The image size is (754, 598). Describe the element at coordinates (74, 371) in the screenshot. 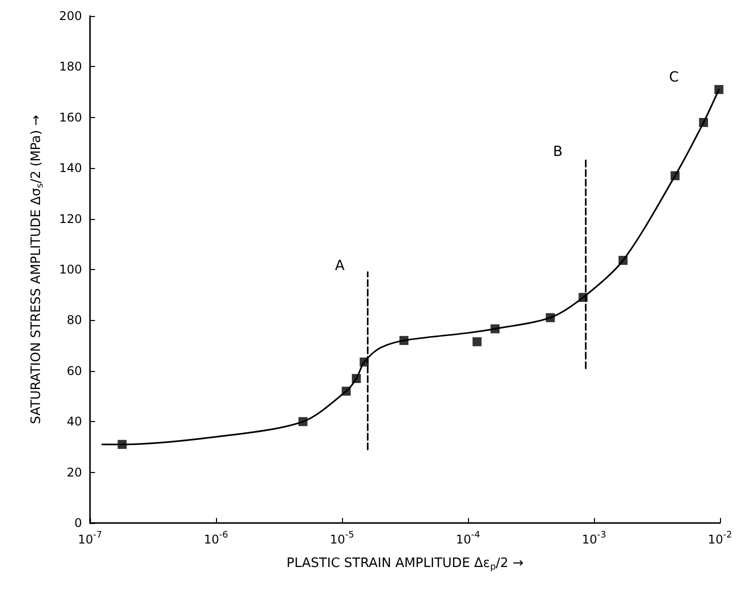

I see `y-tick-label: 60` at that location.